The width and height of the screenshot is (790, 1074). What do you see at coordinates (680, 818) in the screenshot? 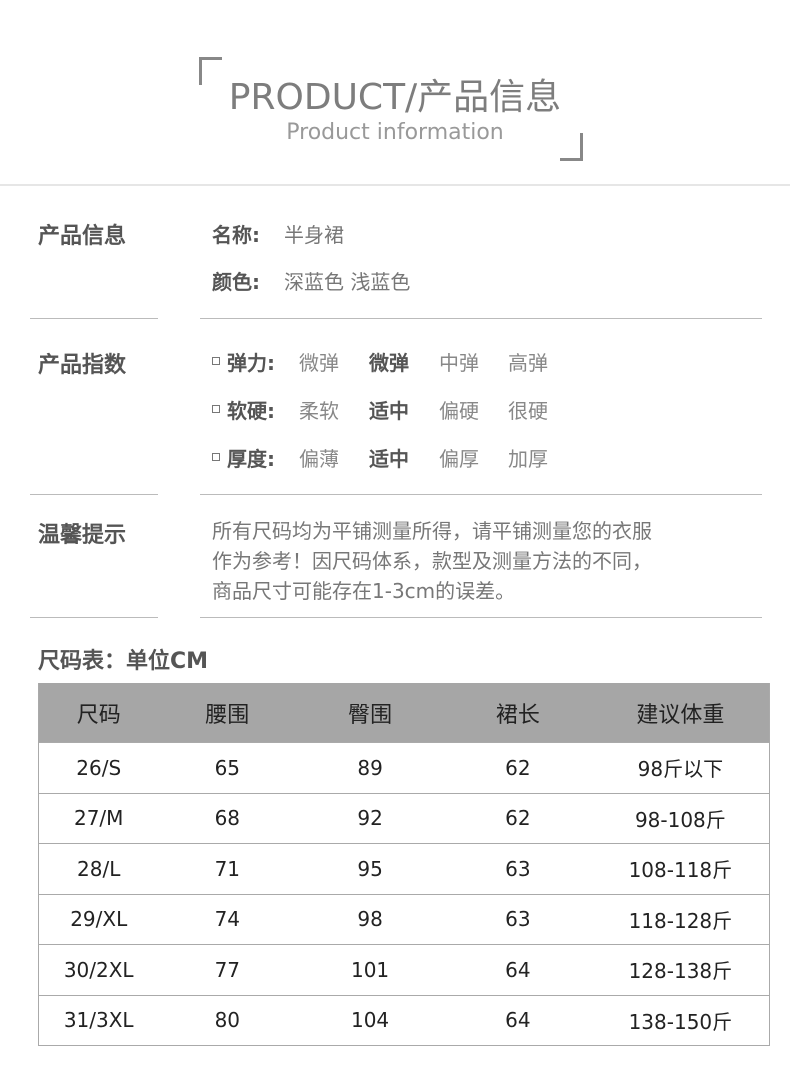
I see `table-cell: 98-108斤` at bounding box center [680, 818].